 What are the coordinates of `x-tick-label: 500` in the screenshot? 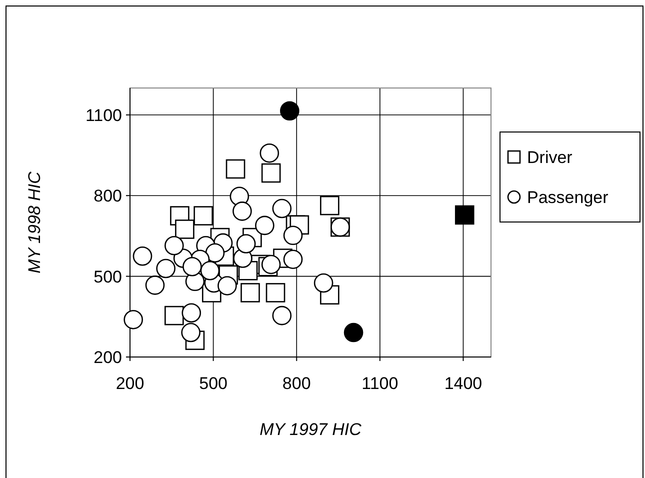 It's located at (213, 383).